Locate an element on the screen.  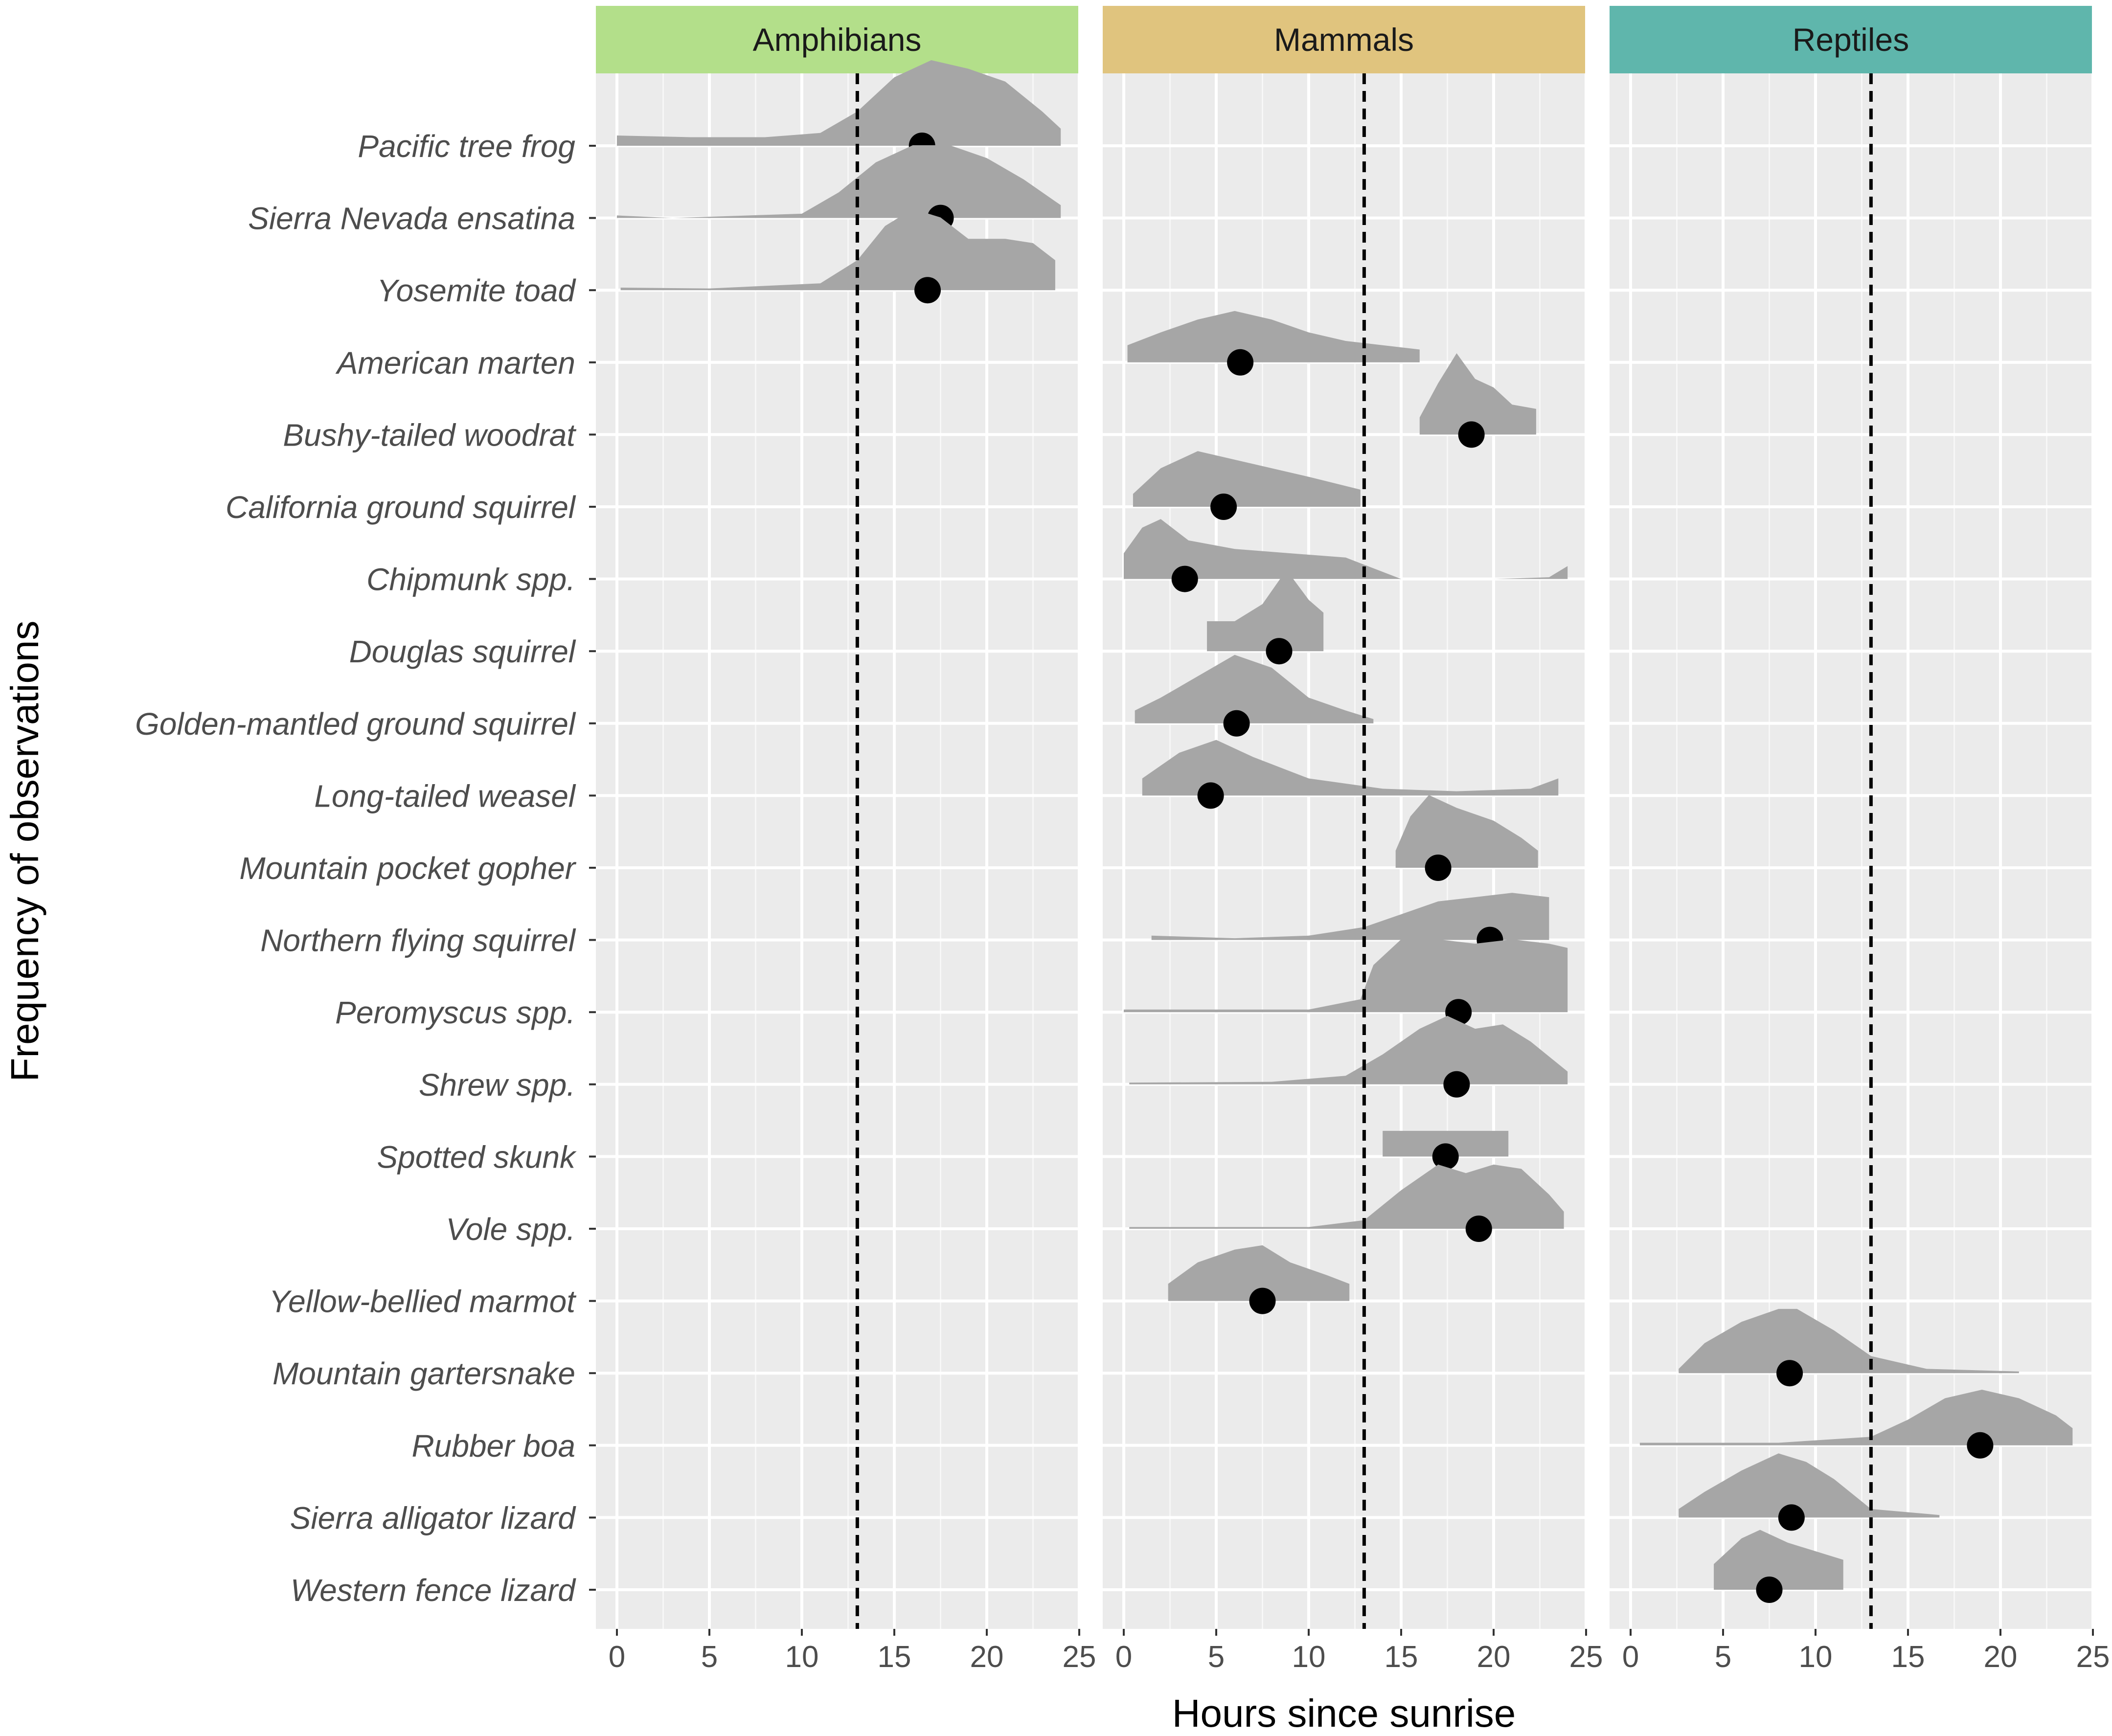
median-point-golden-mantled-ground-squirrel is located at coordinates (1236, 723).